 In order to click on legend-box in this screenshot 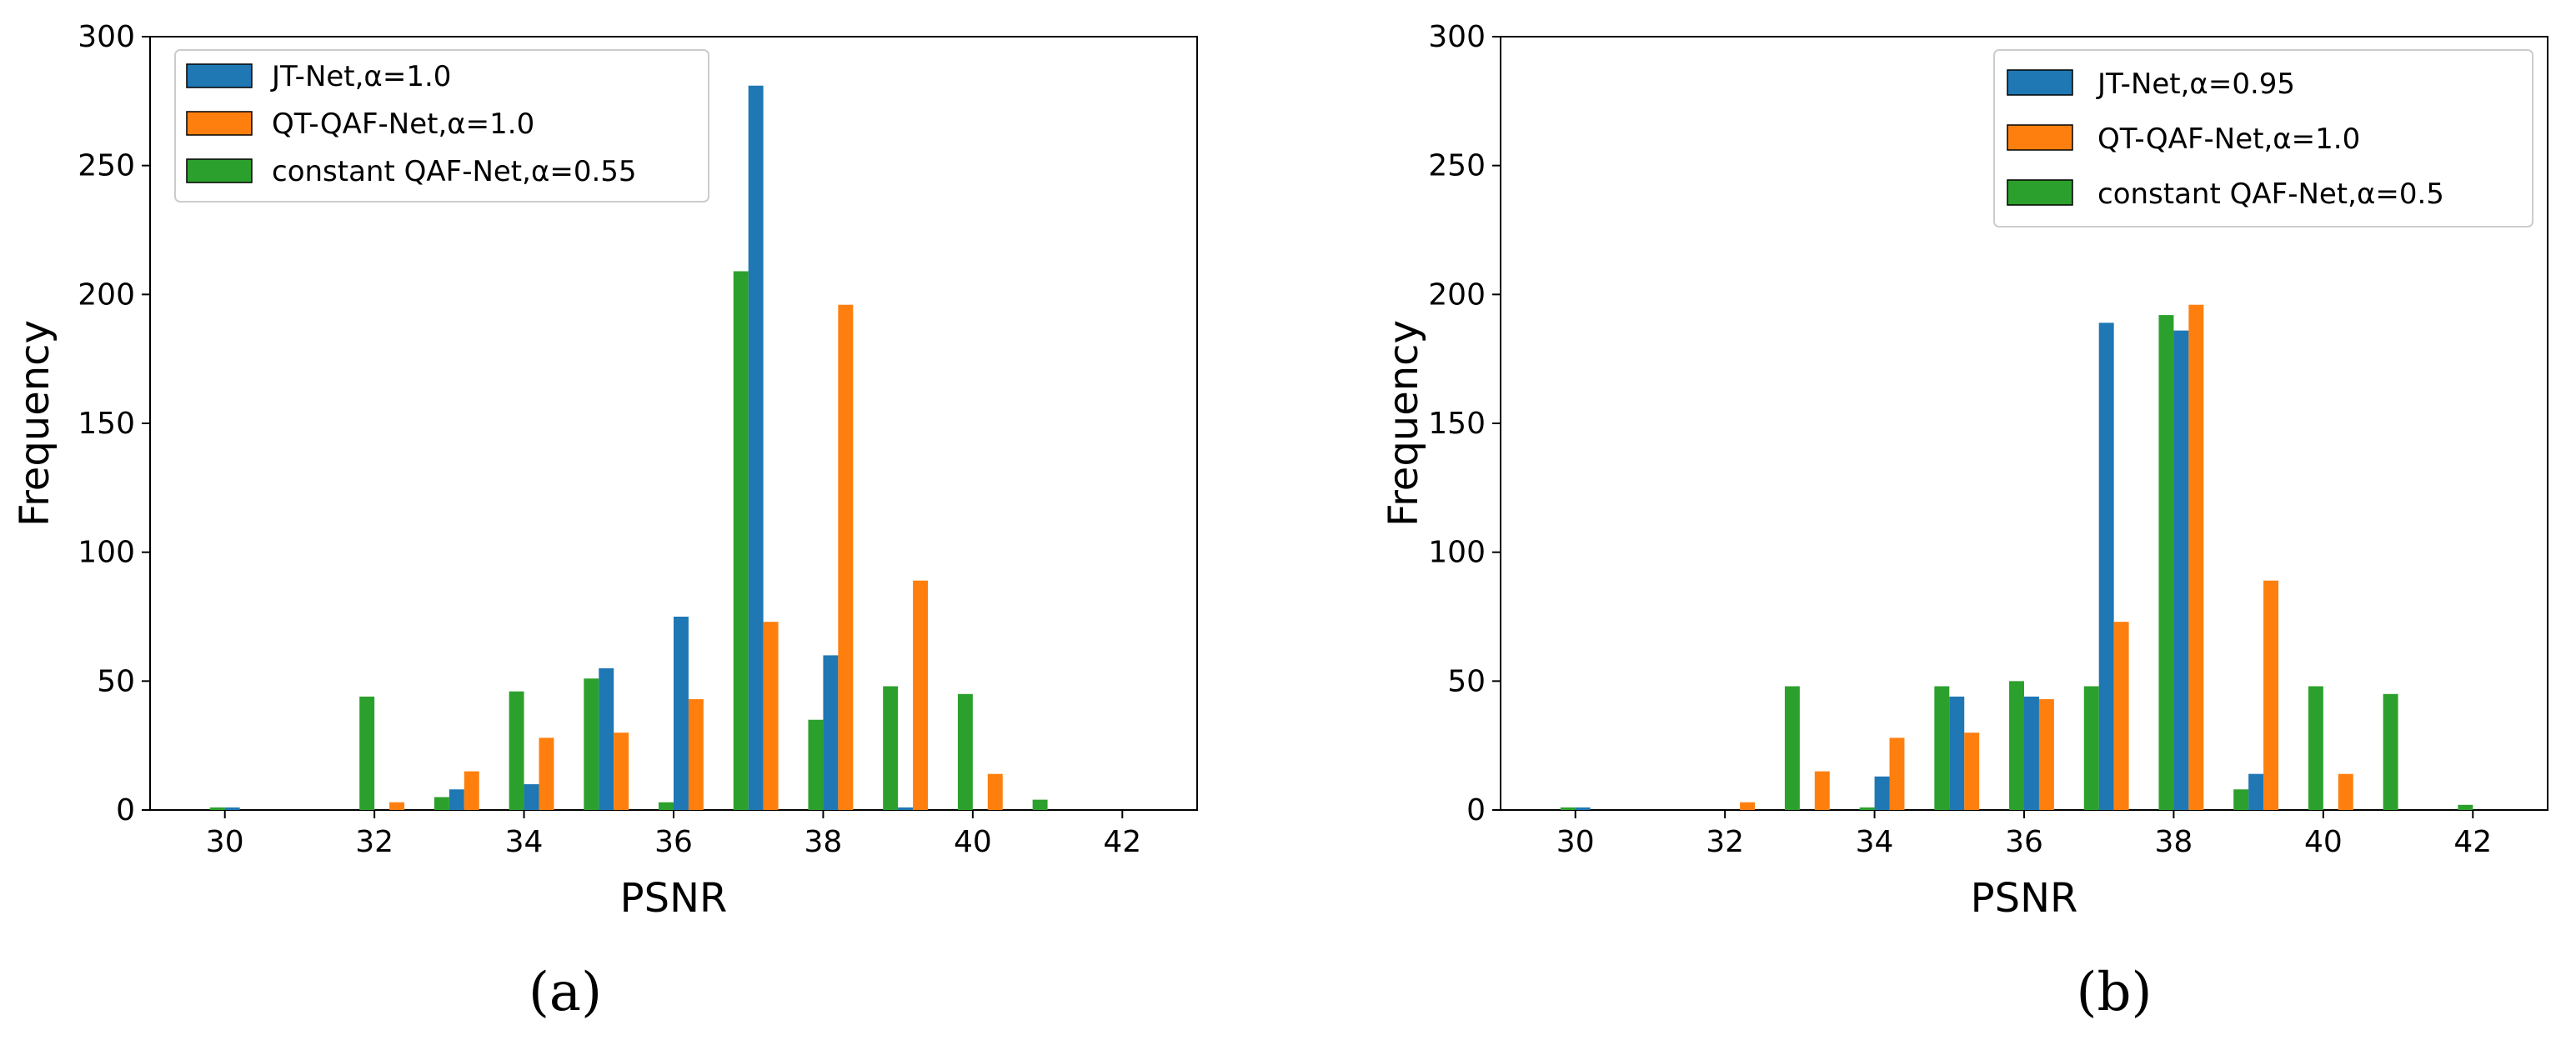, I will do `click(2263, 138)`.